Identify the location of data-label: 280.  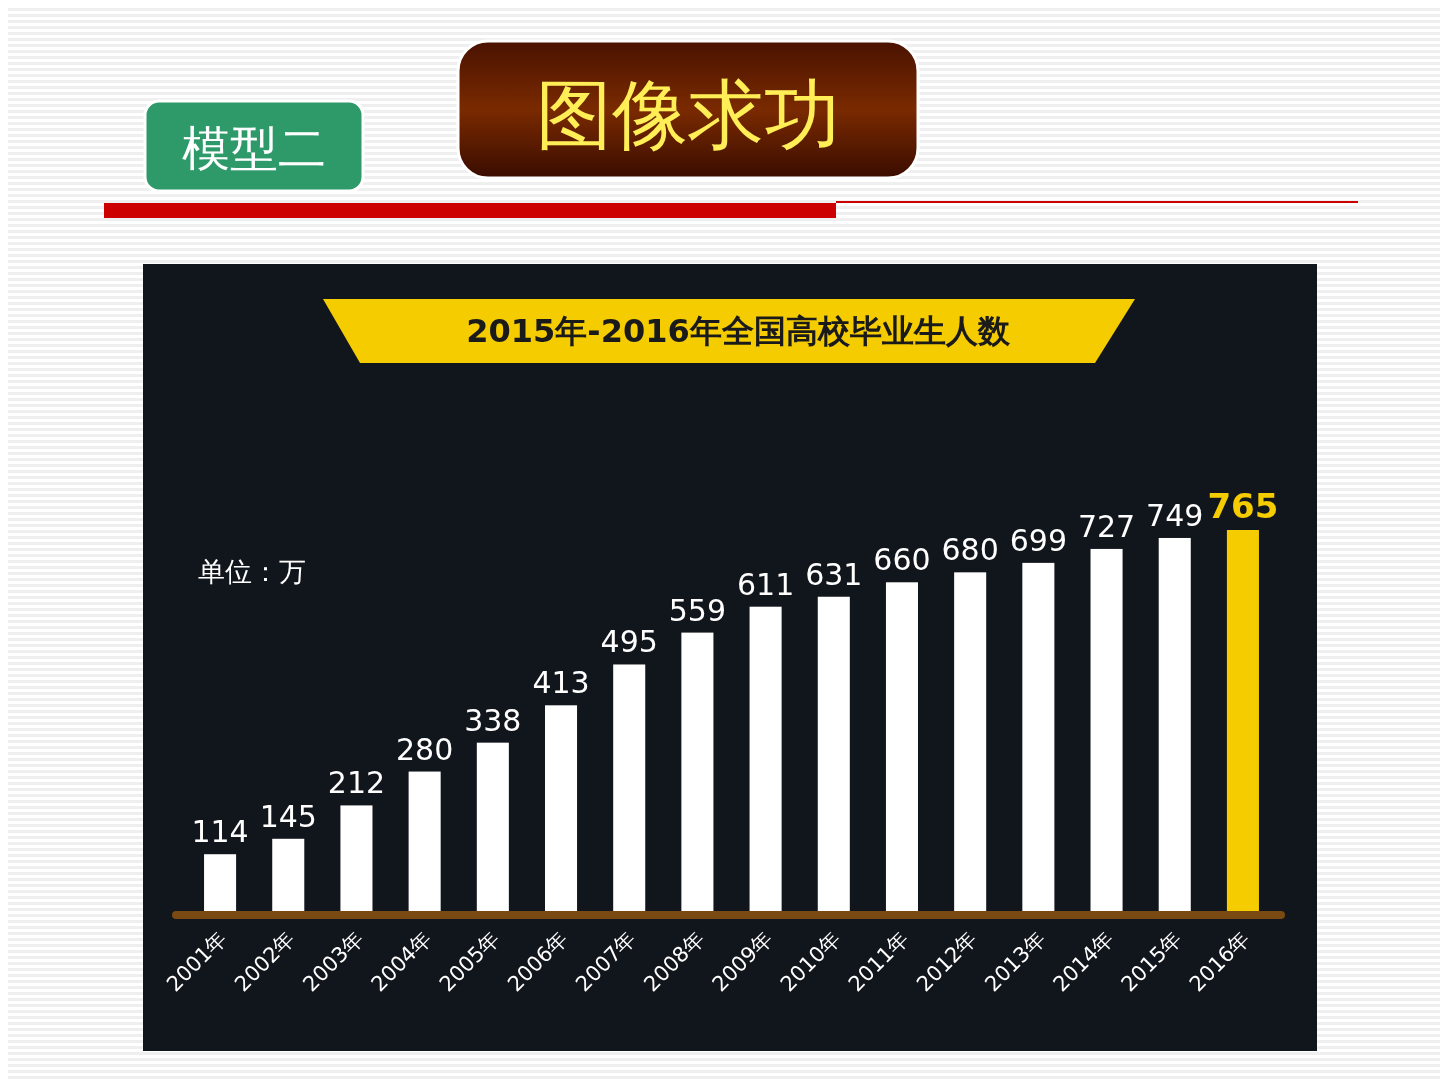
(425, 749).